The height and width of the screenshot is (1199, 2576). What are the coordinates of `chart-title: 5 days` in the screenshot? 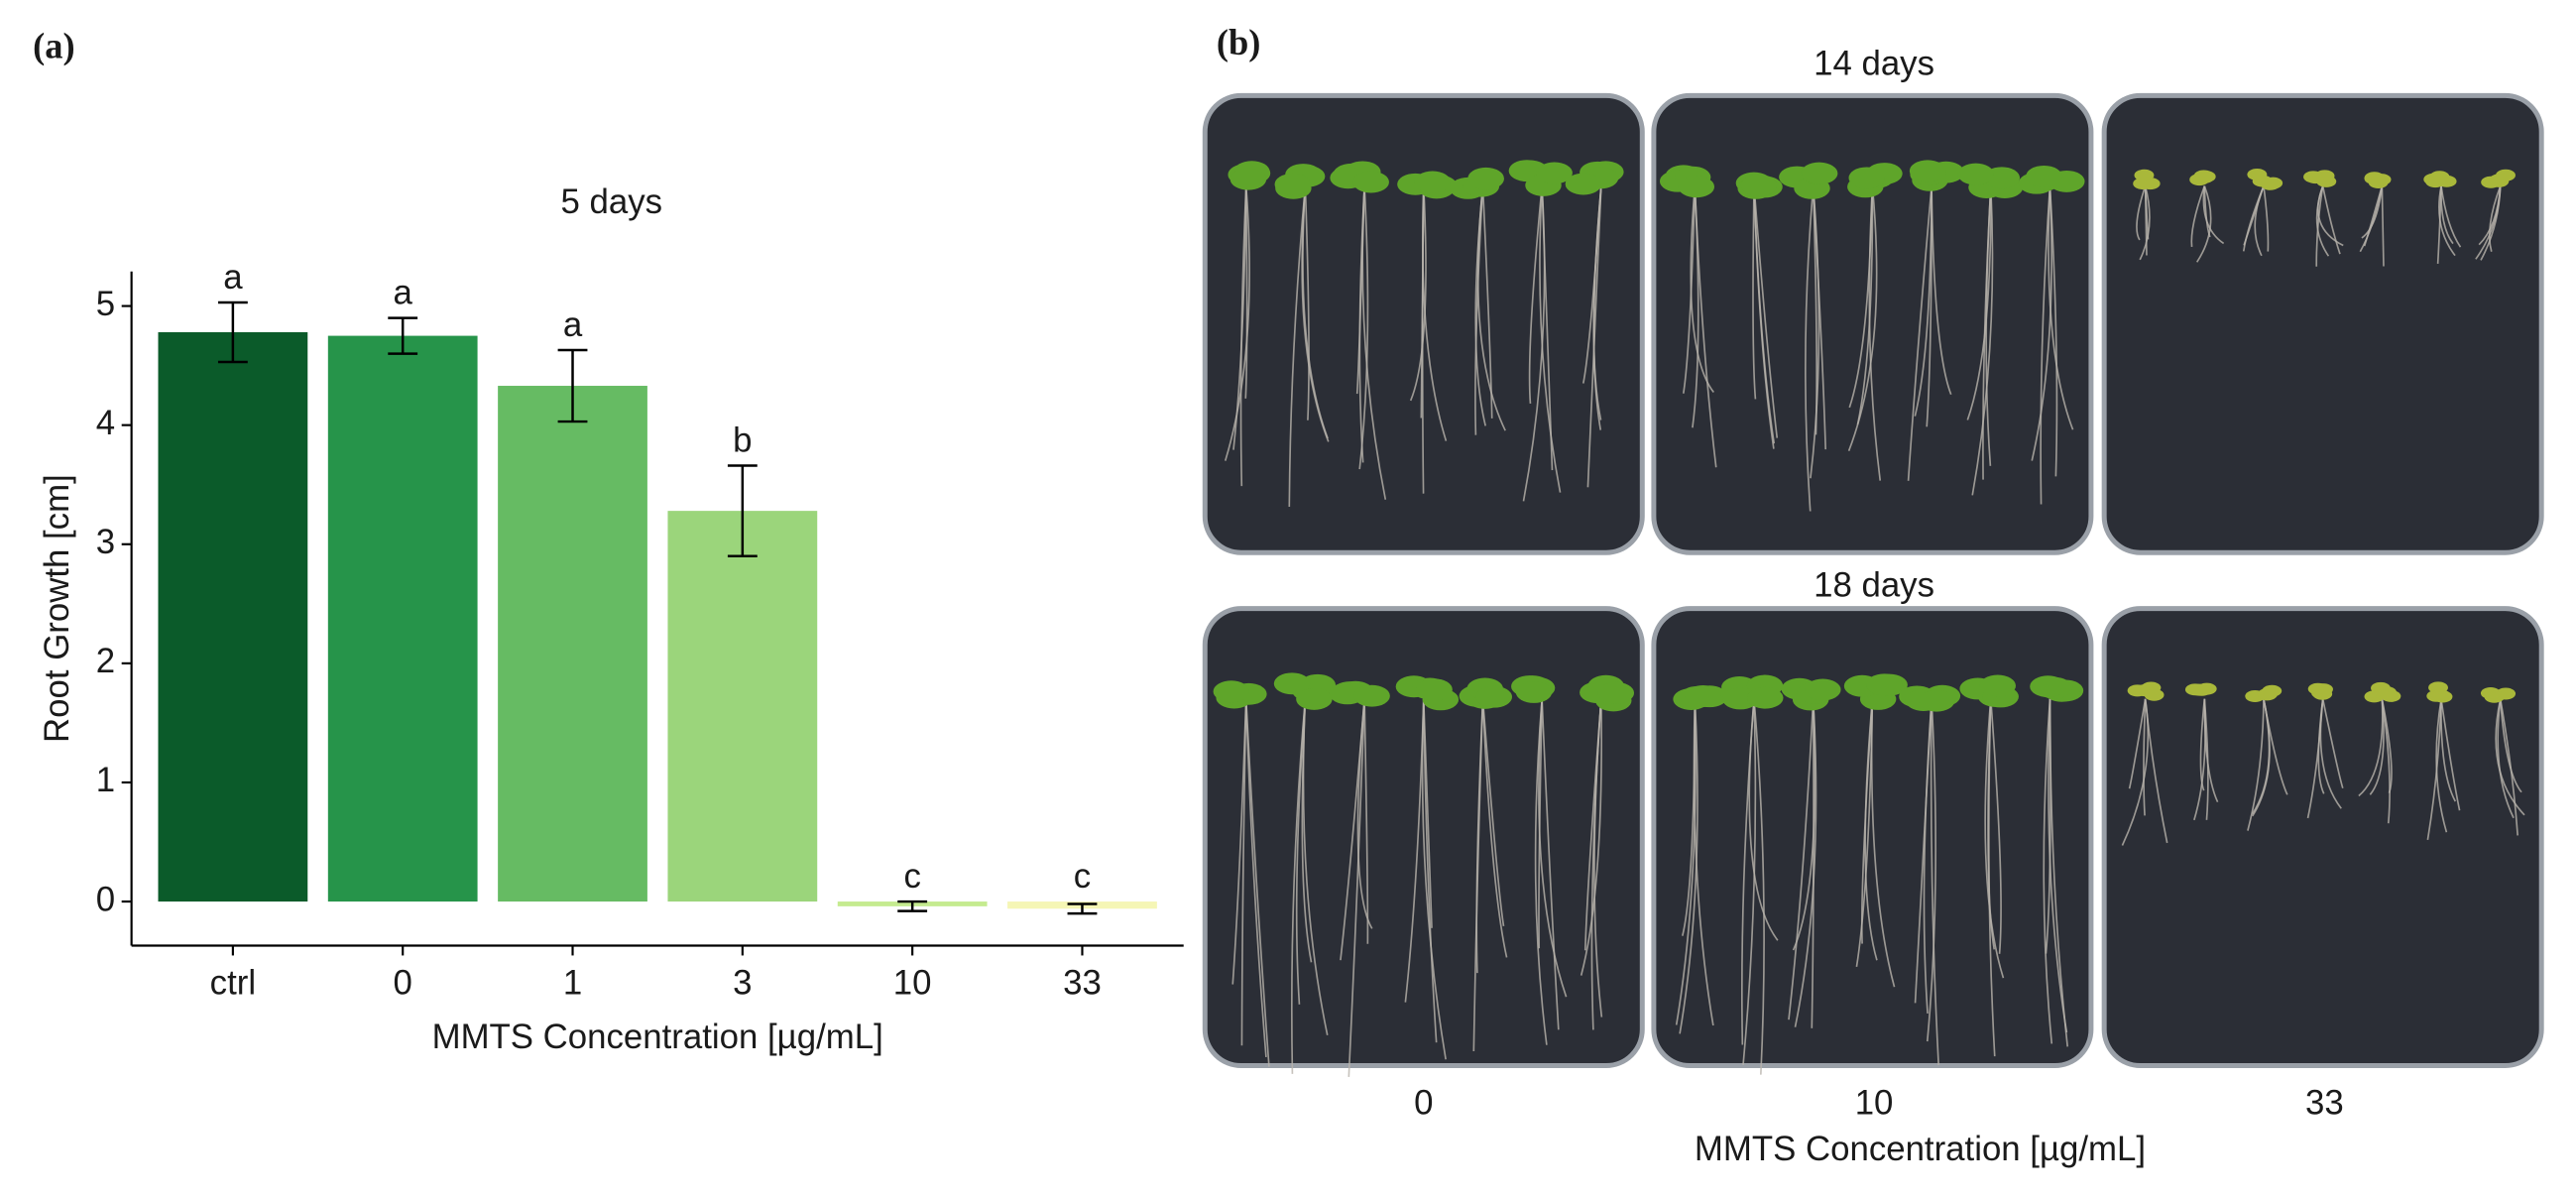 It's located at (611, 202).